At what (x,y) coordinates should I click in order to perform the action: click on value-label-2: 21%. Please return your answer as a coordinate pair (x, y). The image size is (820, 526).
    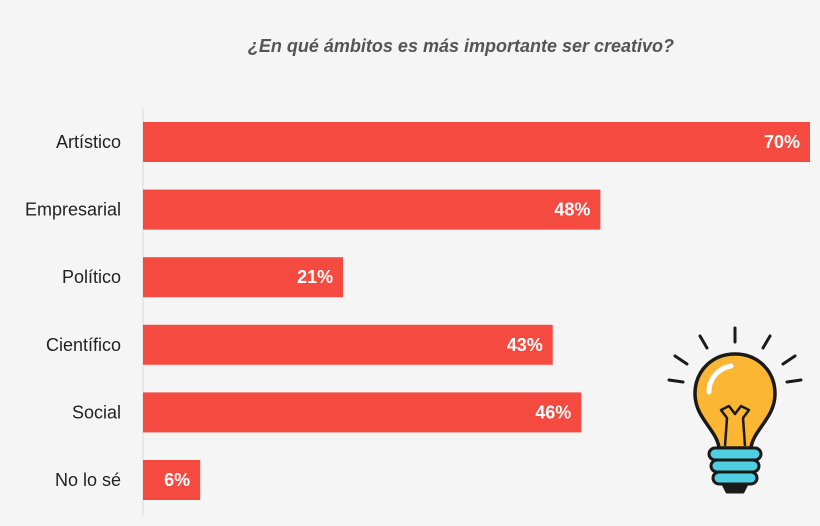
    Looking at the image, I should click on (315, 277).